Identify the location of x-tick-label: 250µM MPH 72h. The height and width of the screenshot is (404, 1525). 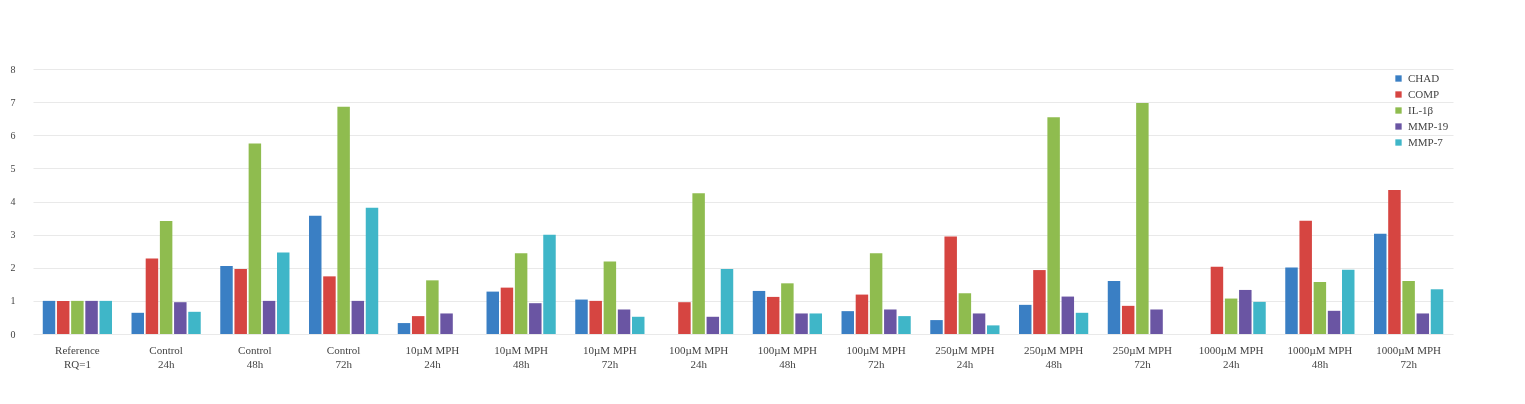
(1142, 356).